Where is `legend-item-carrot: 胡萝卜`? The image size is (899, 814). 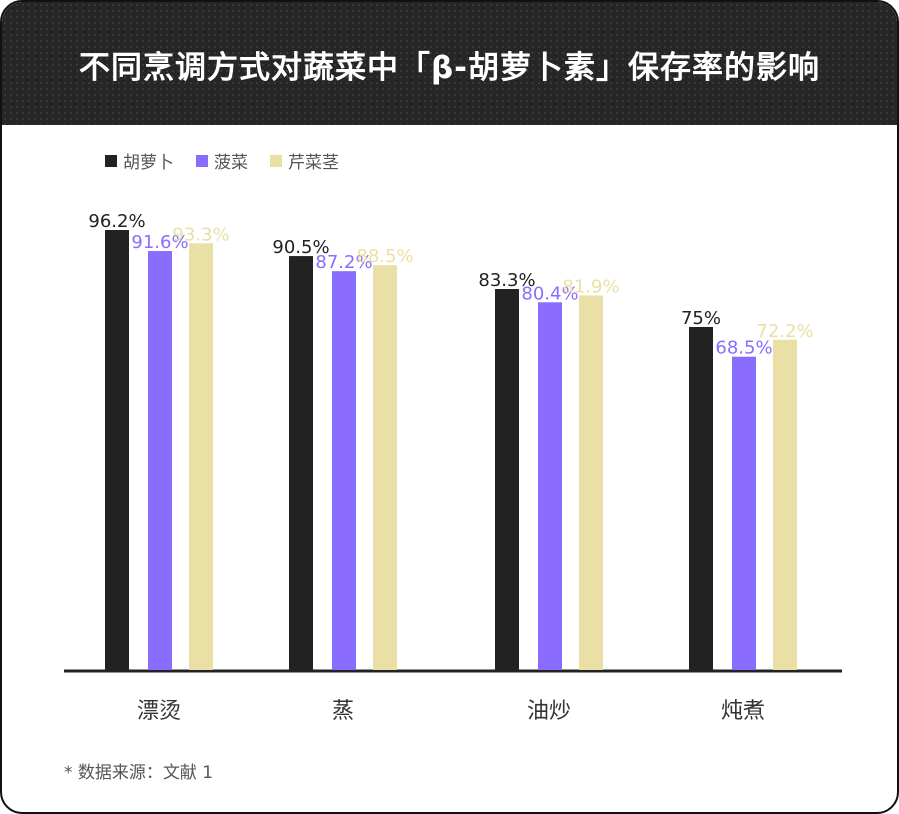
legend-item-carrot: 胡萝卜 is located at coordinates (139, 160).